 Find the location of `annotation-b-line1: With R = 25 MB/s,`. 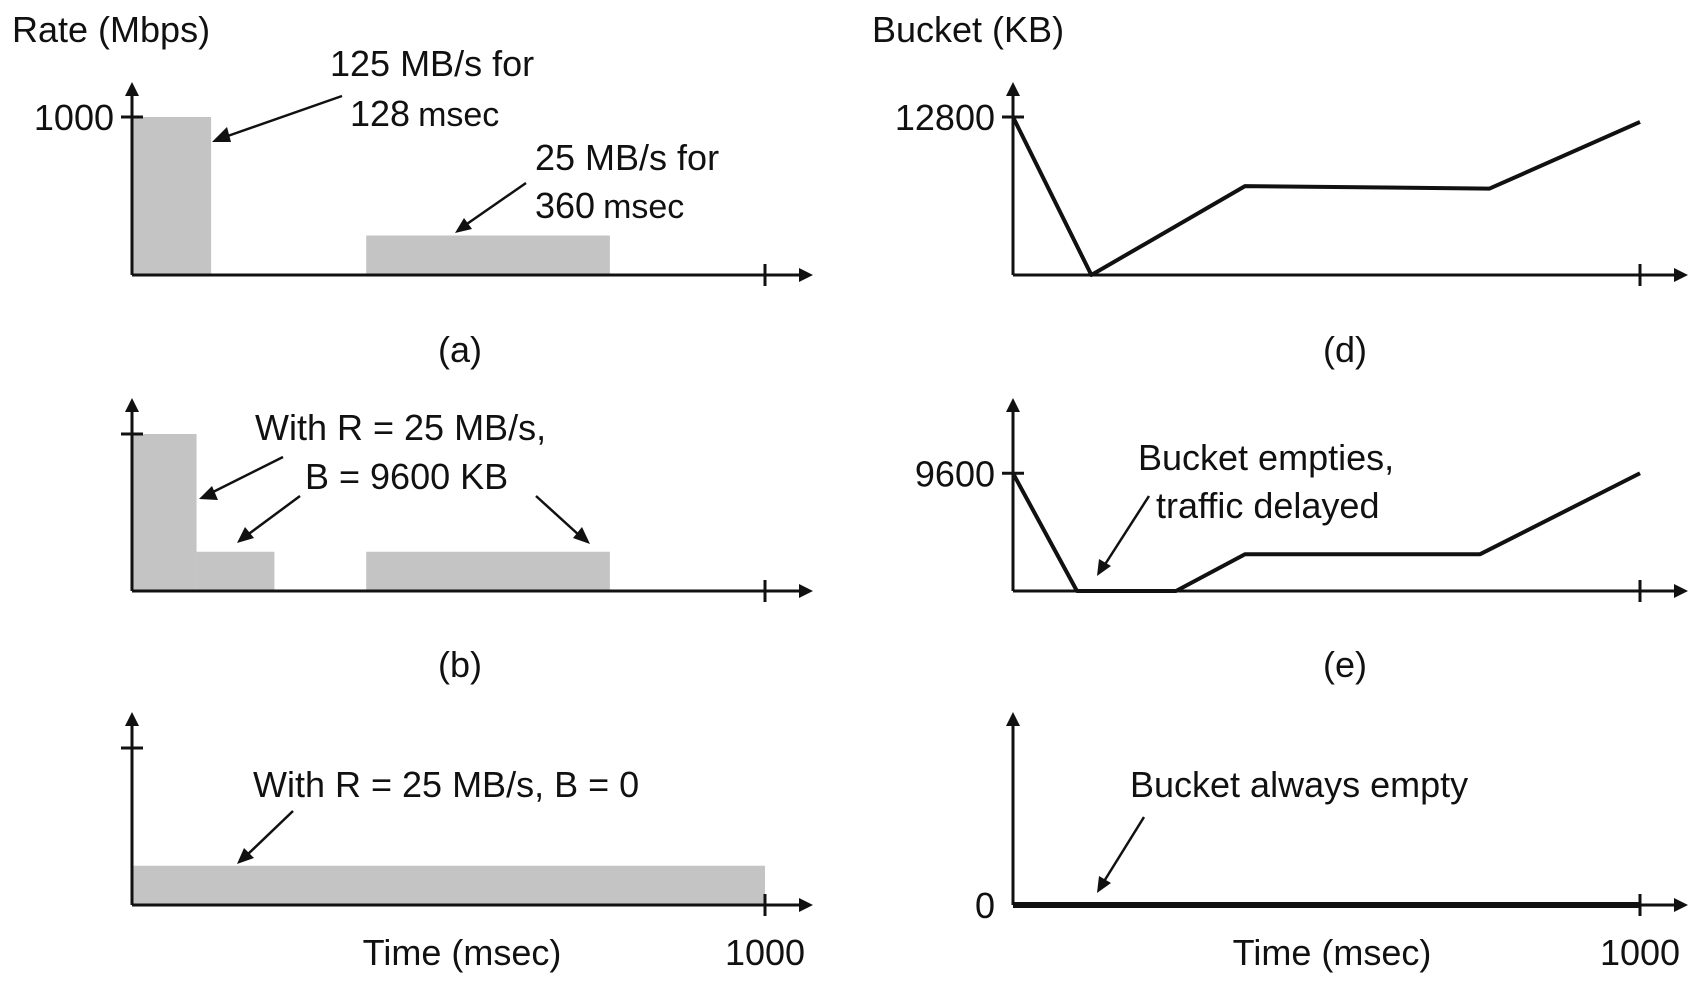

annotation-b-line1: With R = 25 MB/s, is located at coordinates (400, 427).